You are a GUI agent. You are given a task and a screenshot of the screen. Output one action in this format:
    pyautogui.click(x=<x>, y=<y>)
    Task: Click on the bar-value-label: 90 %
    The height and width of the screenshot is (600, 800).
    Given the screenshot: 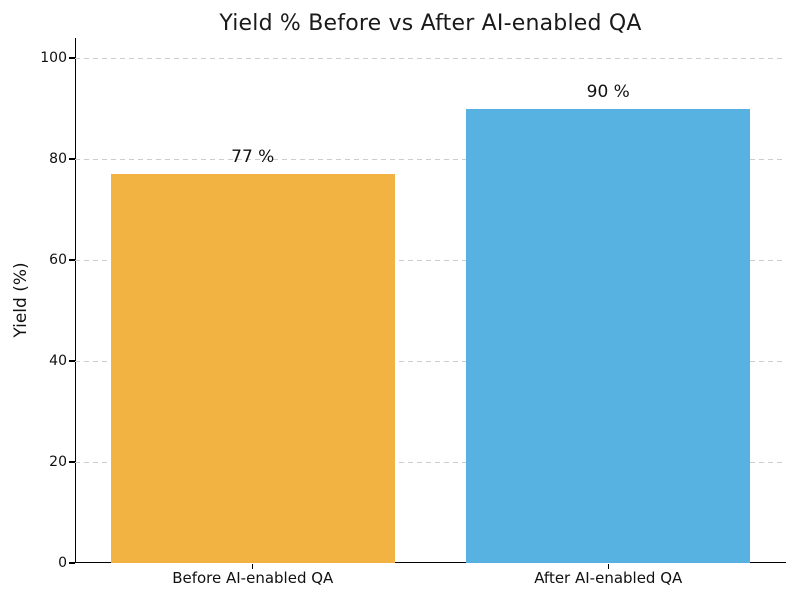 What is the action you would take?
    pyautogui.click(x=608, y=91)
    